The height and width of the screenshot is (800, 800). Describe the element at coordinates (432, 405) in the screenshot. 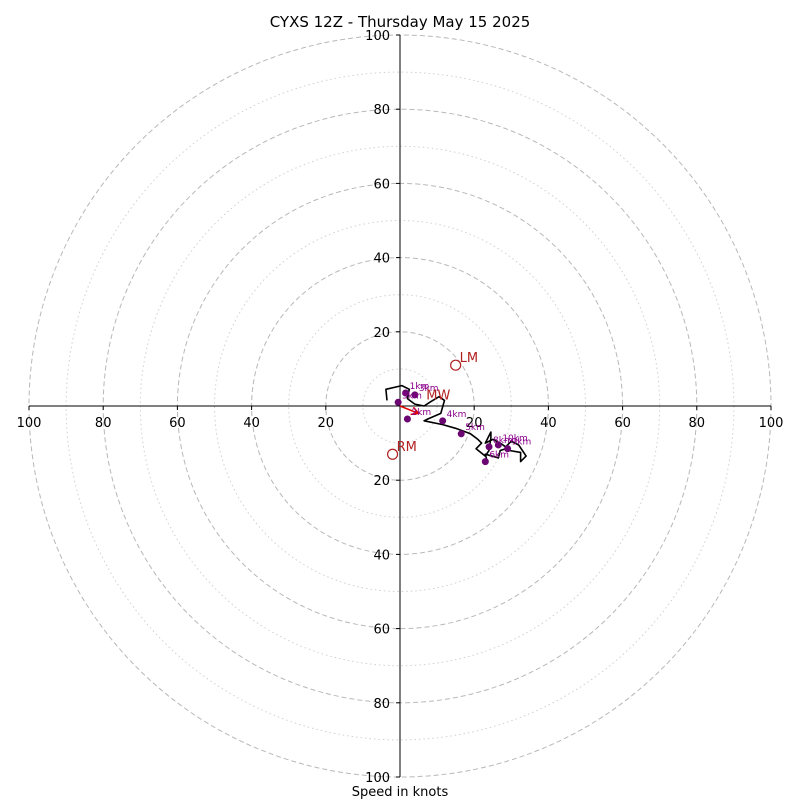

I see `storm-motion-markers: LM RM MW` at that location.